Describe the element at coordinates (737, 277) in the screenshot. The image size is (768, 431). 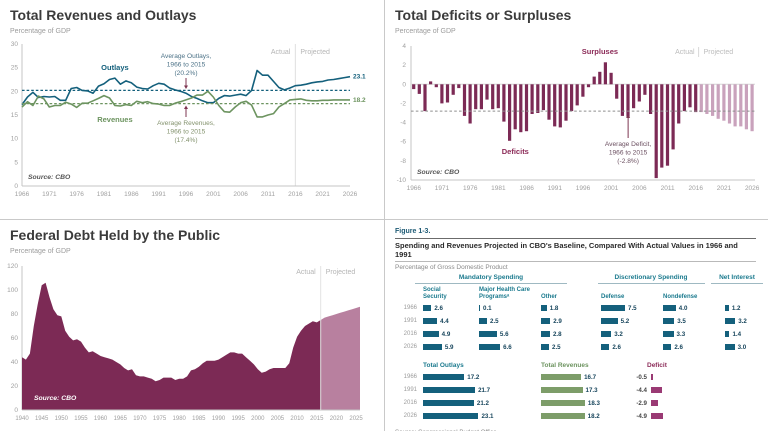
I see `group-header-net-interest: Net Interest` at that location.